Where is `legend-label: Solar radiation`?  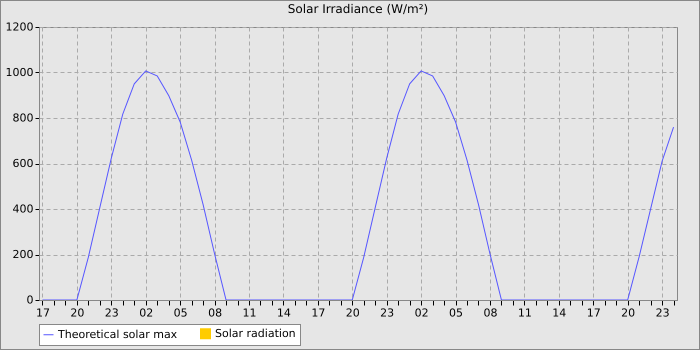 legend-label: Solar radiation is located at coordinates (255, 333).